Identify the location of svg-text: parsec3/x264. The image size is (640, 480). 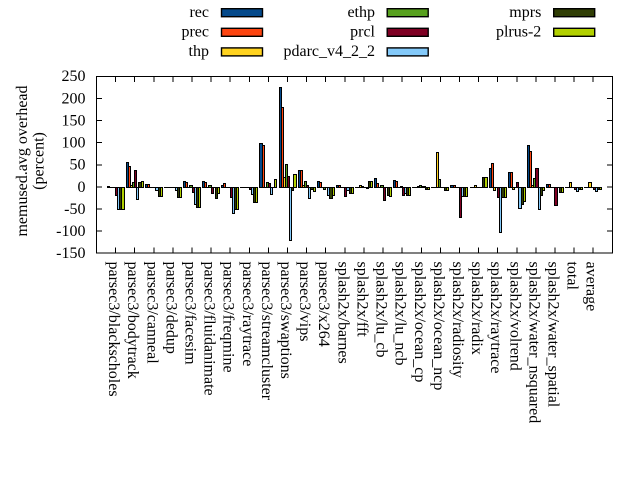
(323, 304).